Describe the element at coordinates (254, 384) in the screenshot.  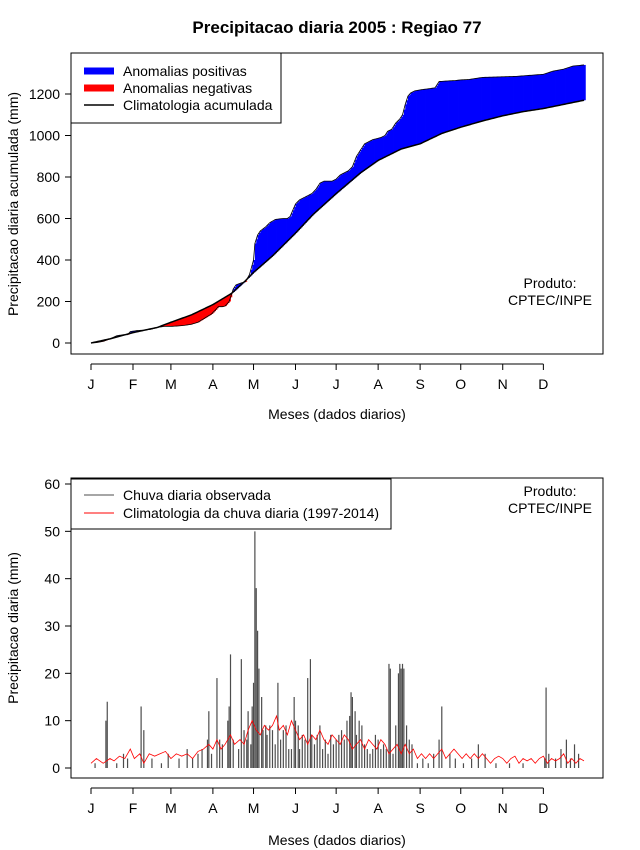
I see `x-tick-label-top-4: M` at that location.